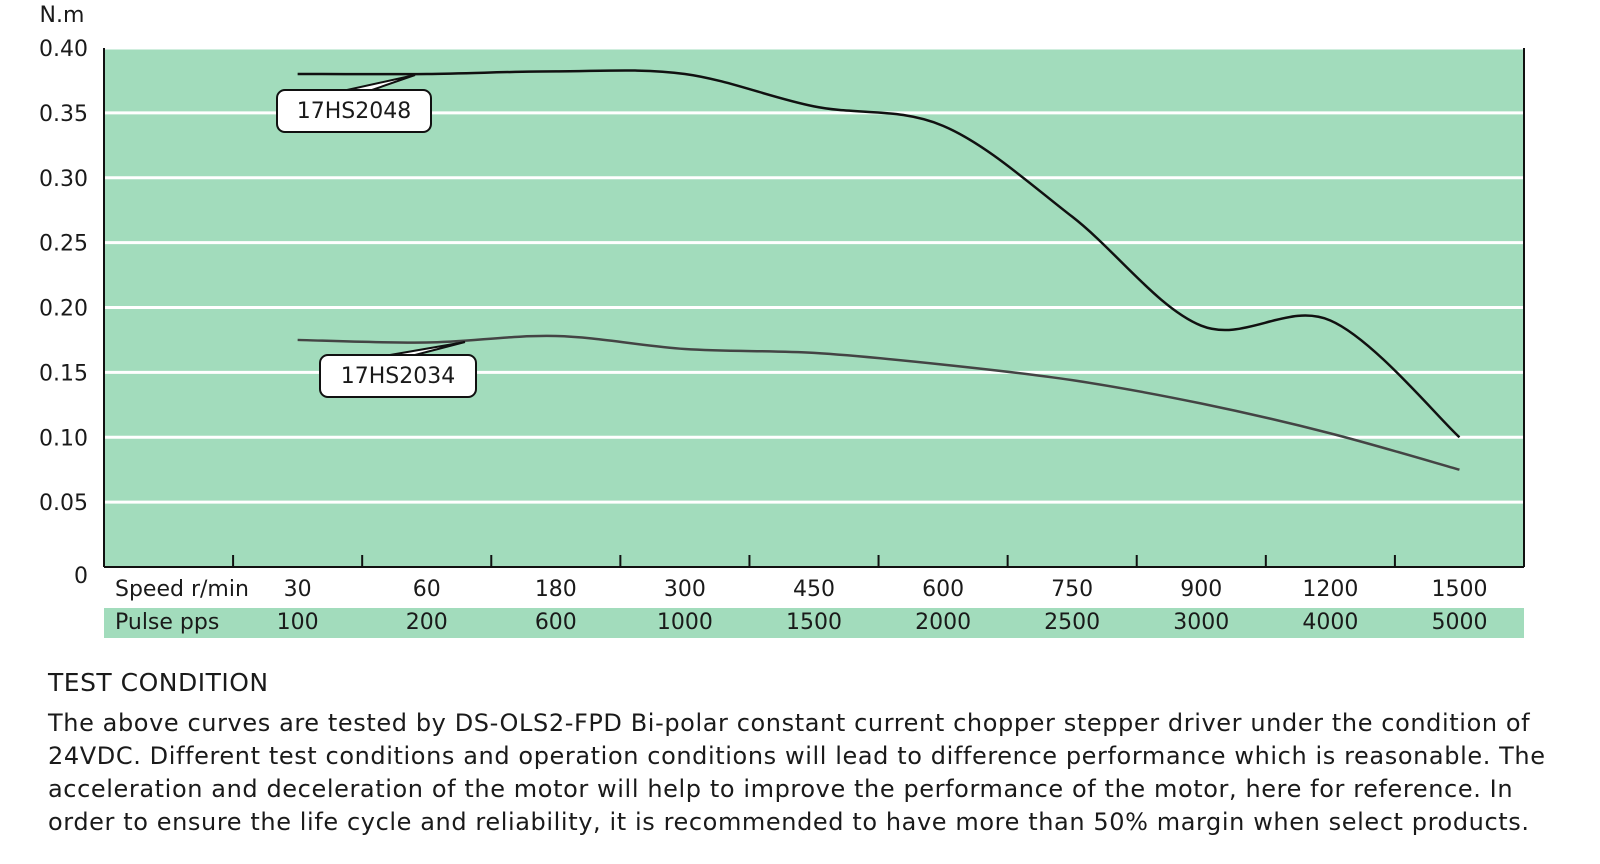 The height and width of the screenshot is (864, 1600). What do you see at coordinates (63, 438) in the screenshot?
I see `y-tick-label: 0.10` at bounding box center [63, 438].